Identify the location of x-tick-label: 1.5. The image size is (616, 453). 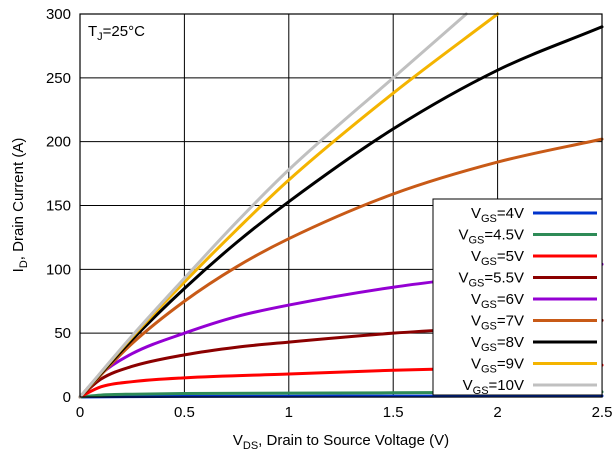
(393, 412).